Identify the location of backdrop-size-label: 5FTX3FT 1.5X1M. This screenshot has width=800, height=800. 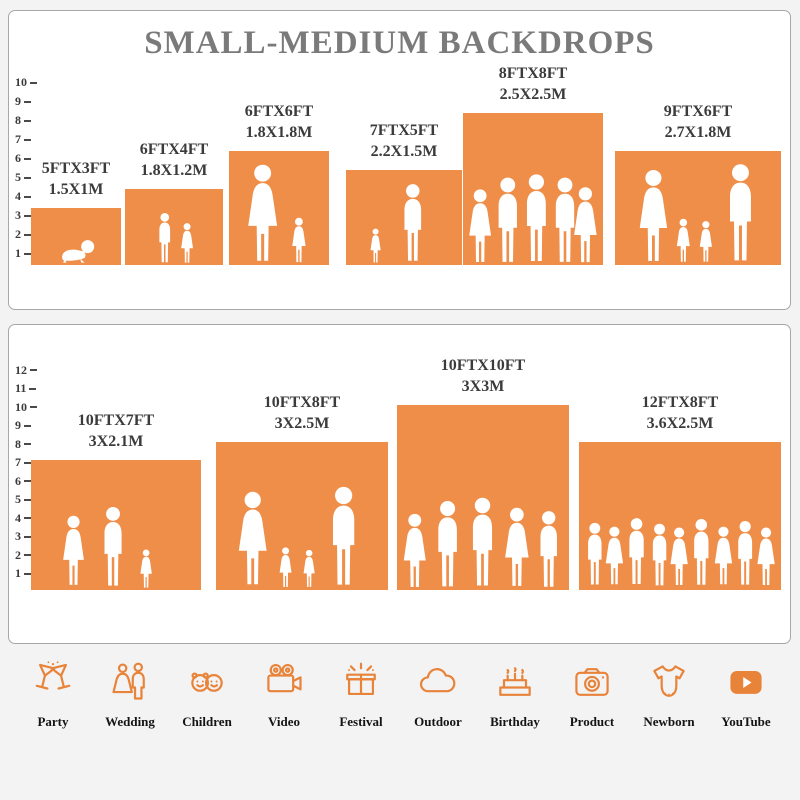
(76, 179).